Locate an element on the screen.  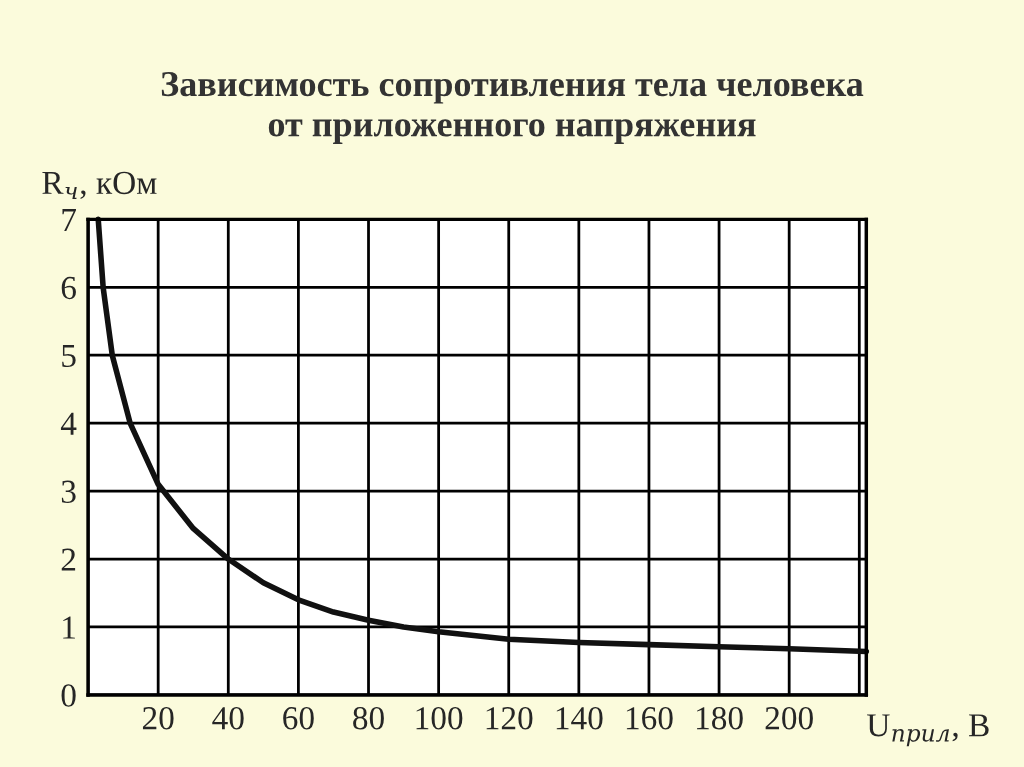
y-tick-label: 5 is located at coordinates (69, 356).